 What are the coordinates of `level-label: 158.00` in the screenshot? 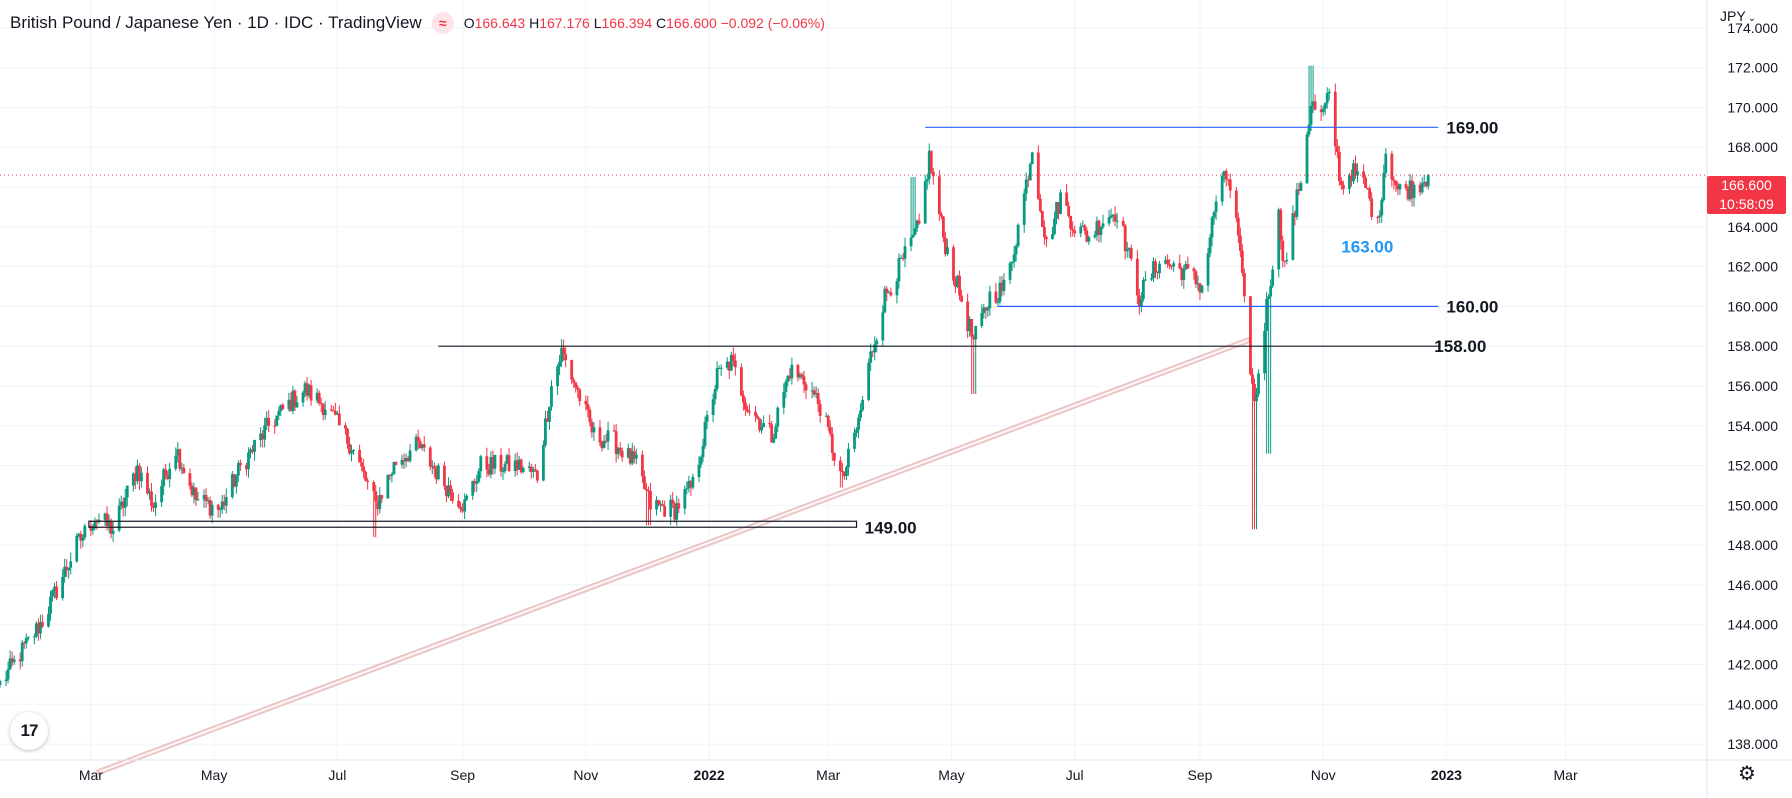 It's located at (1460, 346).